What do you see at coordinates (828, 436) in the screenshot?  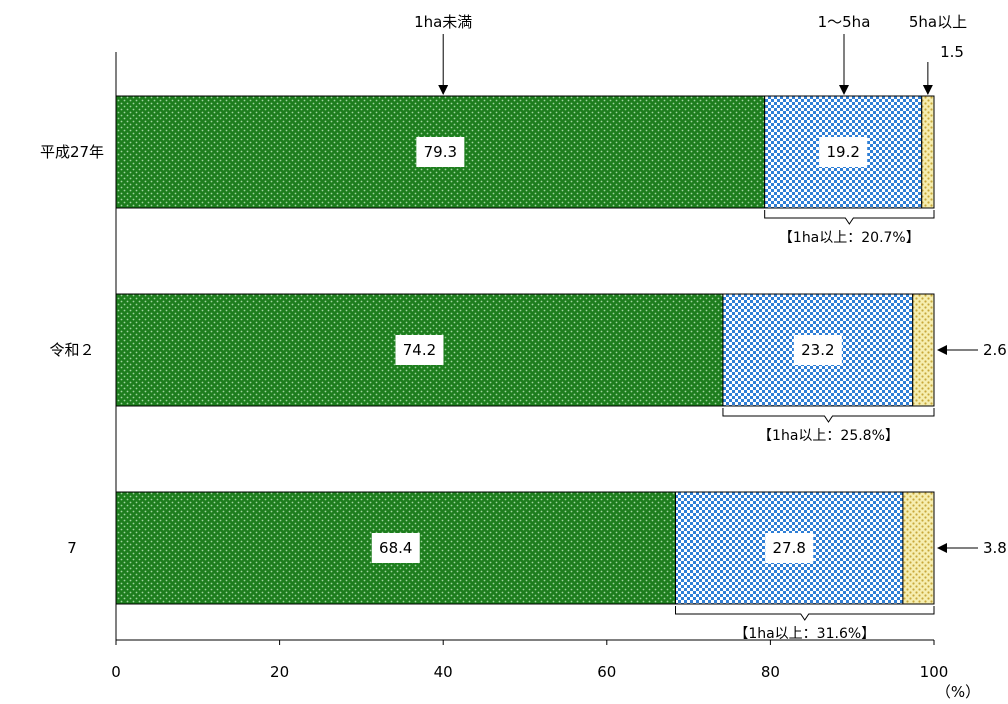 I see `subtotal-label: 【1ha以上：25.8%】` at bounding box center [828, 436].